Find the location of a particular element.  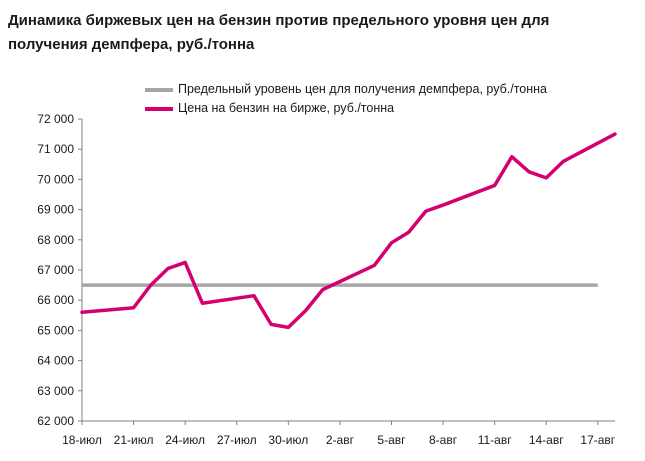

legend-swatch-threshold is located at coordinates (159, 90).